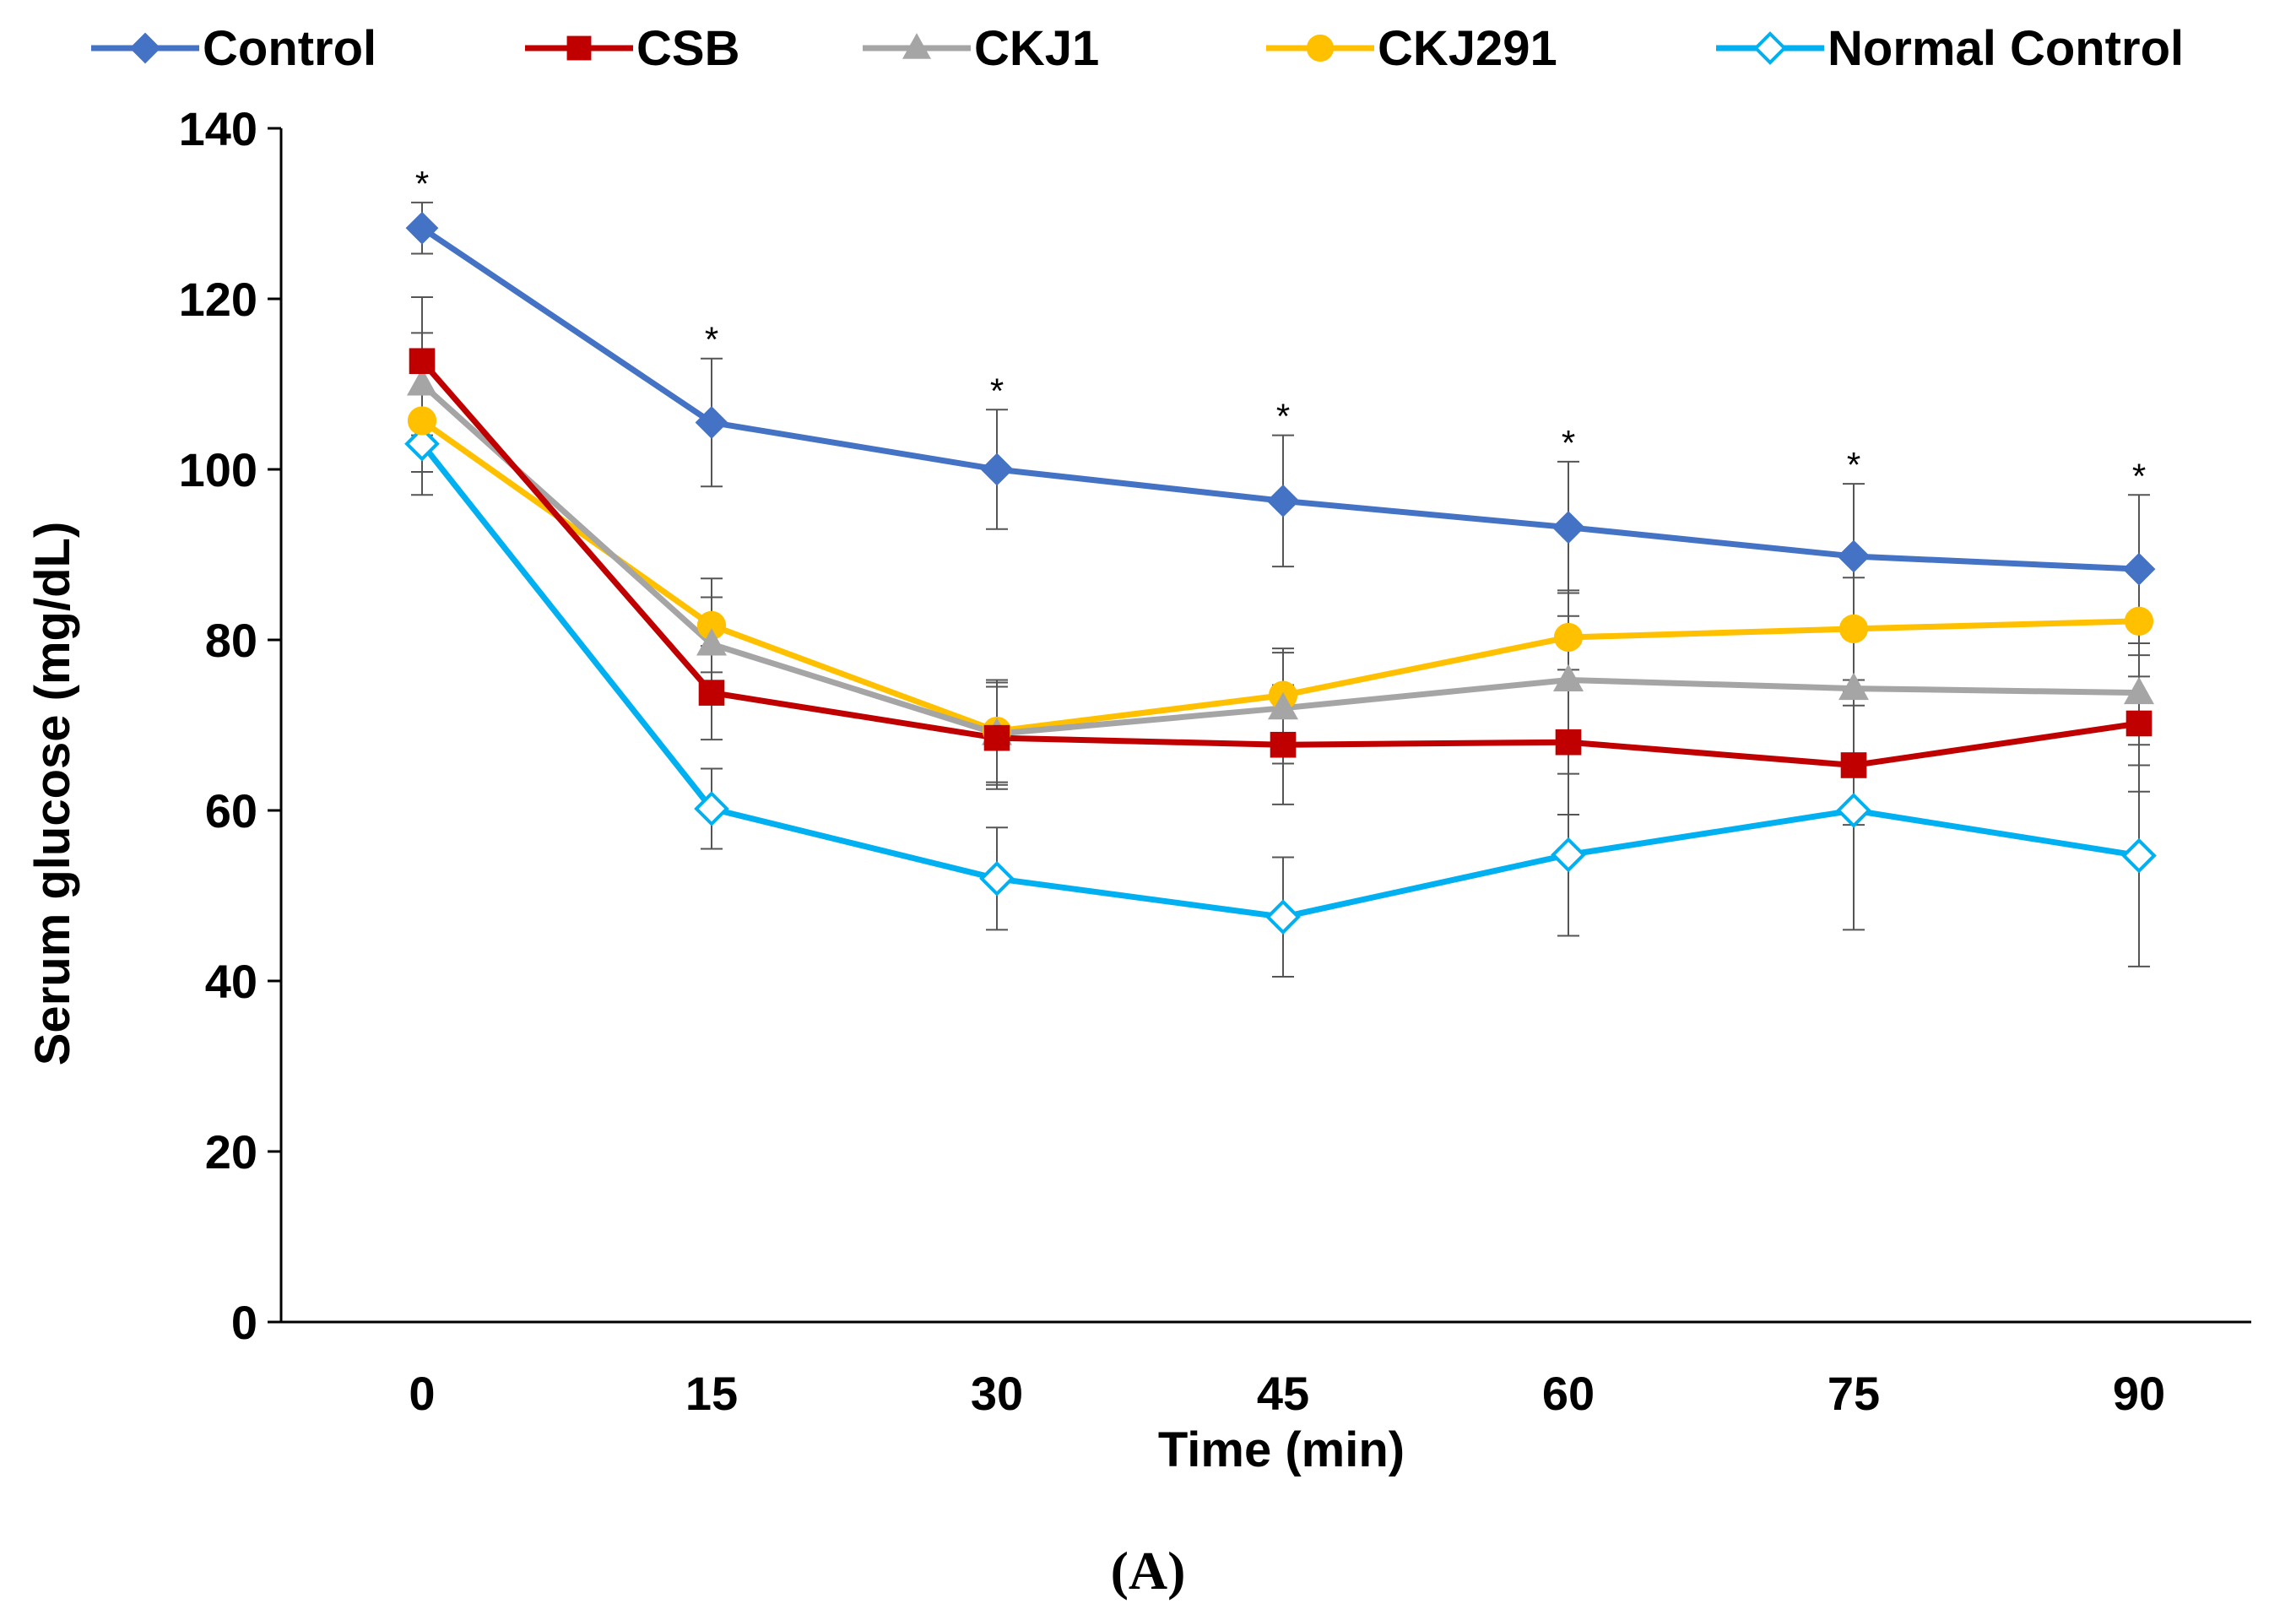 The image size is (2296, 1620). I want to click on y-tick-label: 140, so click(218, 128).